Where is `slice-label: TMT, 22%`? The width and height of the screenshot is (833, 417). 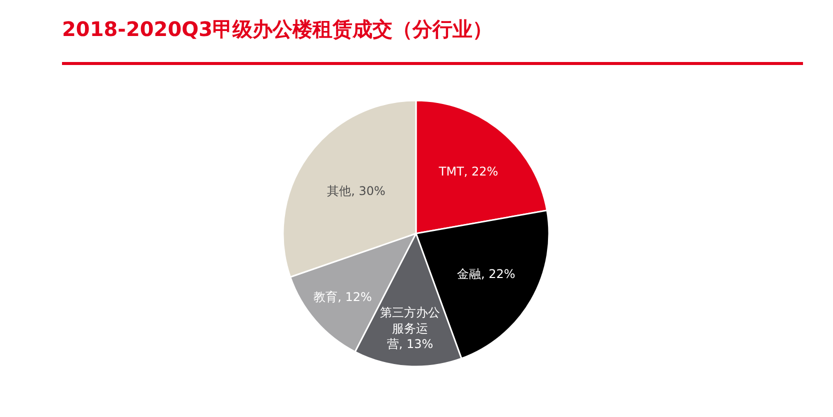
slice-label: TMT, 22% is located at coordinates (468, 171).